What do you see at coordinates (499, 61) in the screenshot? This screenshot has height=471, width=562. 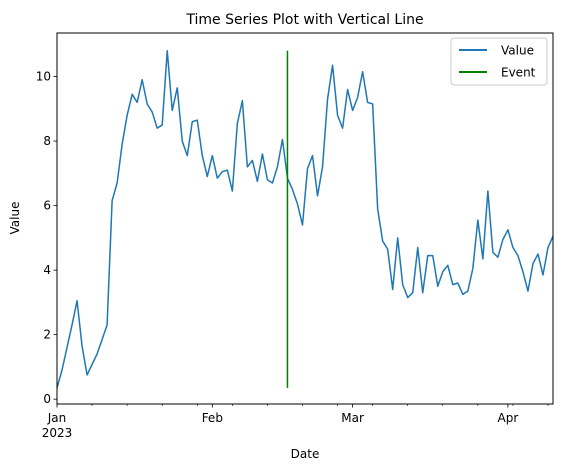 I see `legend: Value Event` at bounding box center [499, 61].